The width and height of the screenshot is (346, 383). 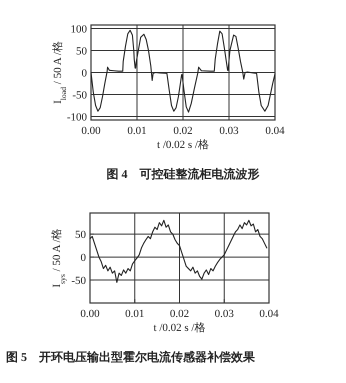 I want to click on y-tick-label: -100, so click(x=77, y=117).